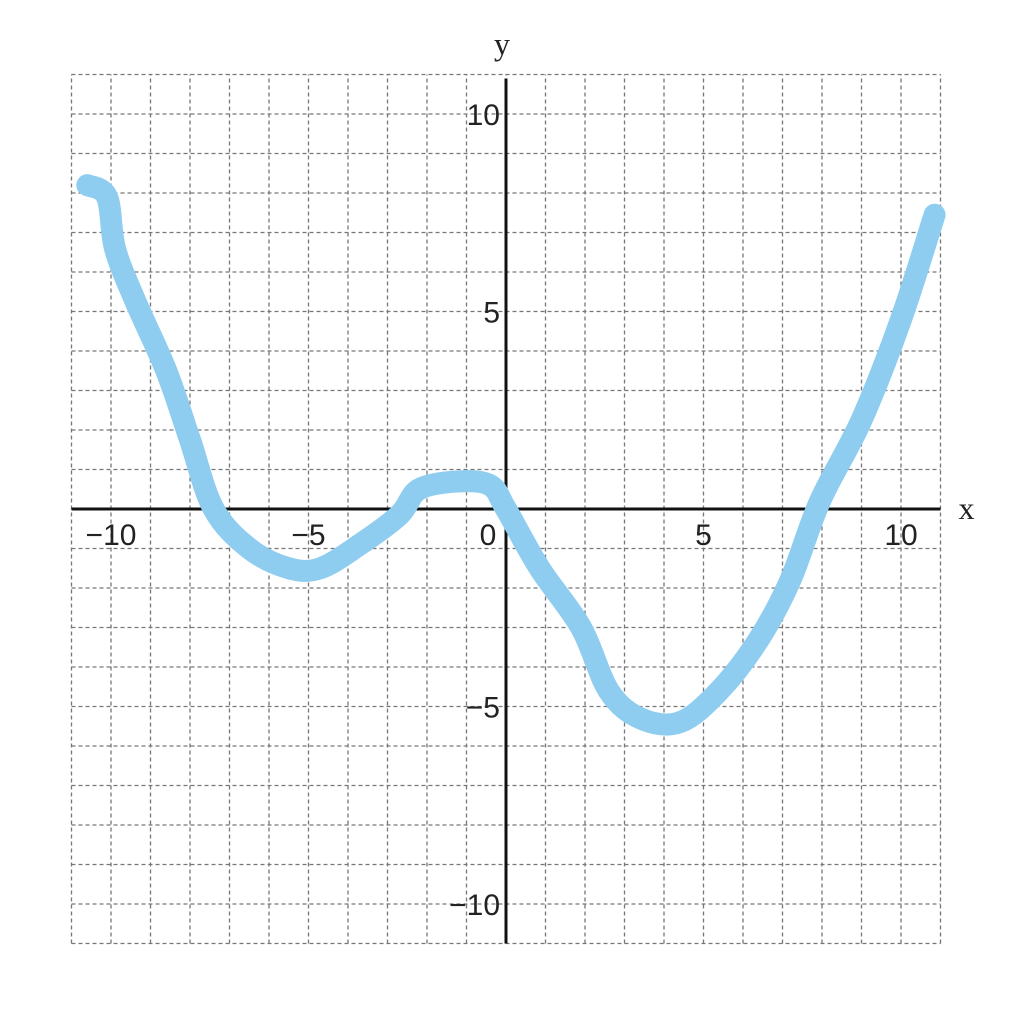  Describe the element at coordinates (967, 508) in the screenshot. I see `x-axis-label: x` at that location.